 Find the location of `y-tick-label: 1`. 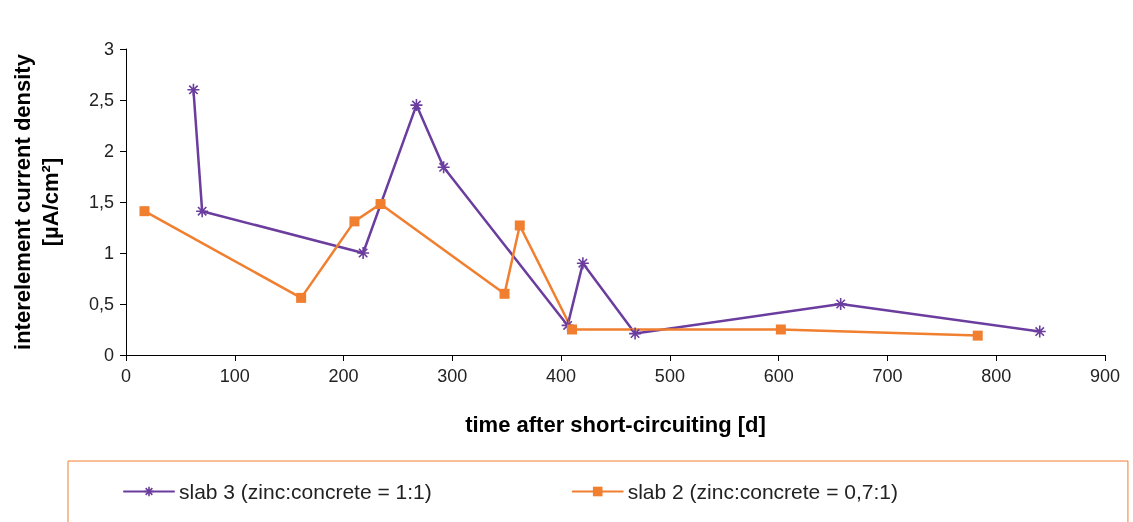

y-tick-label: 1 is located at coordinates (108, 253).